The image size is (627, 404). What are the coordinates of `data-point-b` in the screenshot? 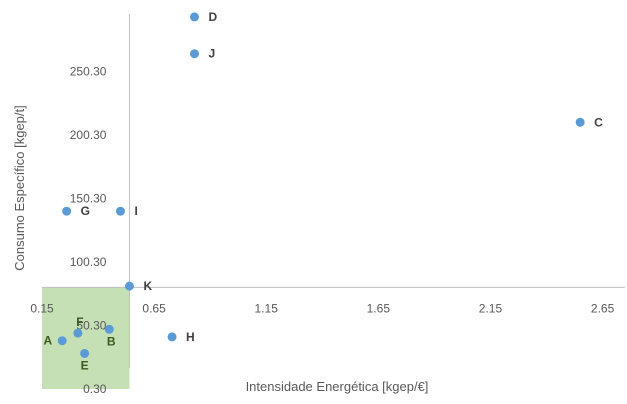 It's located at (109, 329).